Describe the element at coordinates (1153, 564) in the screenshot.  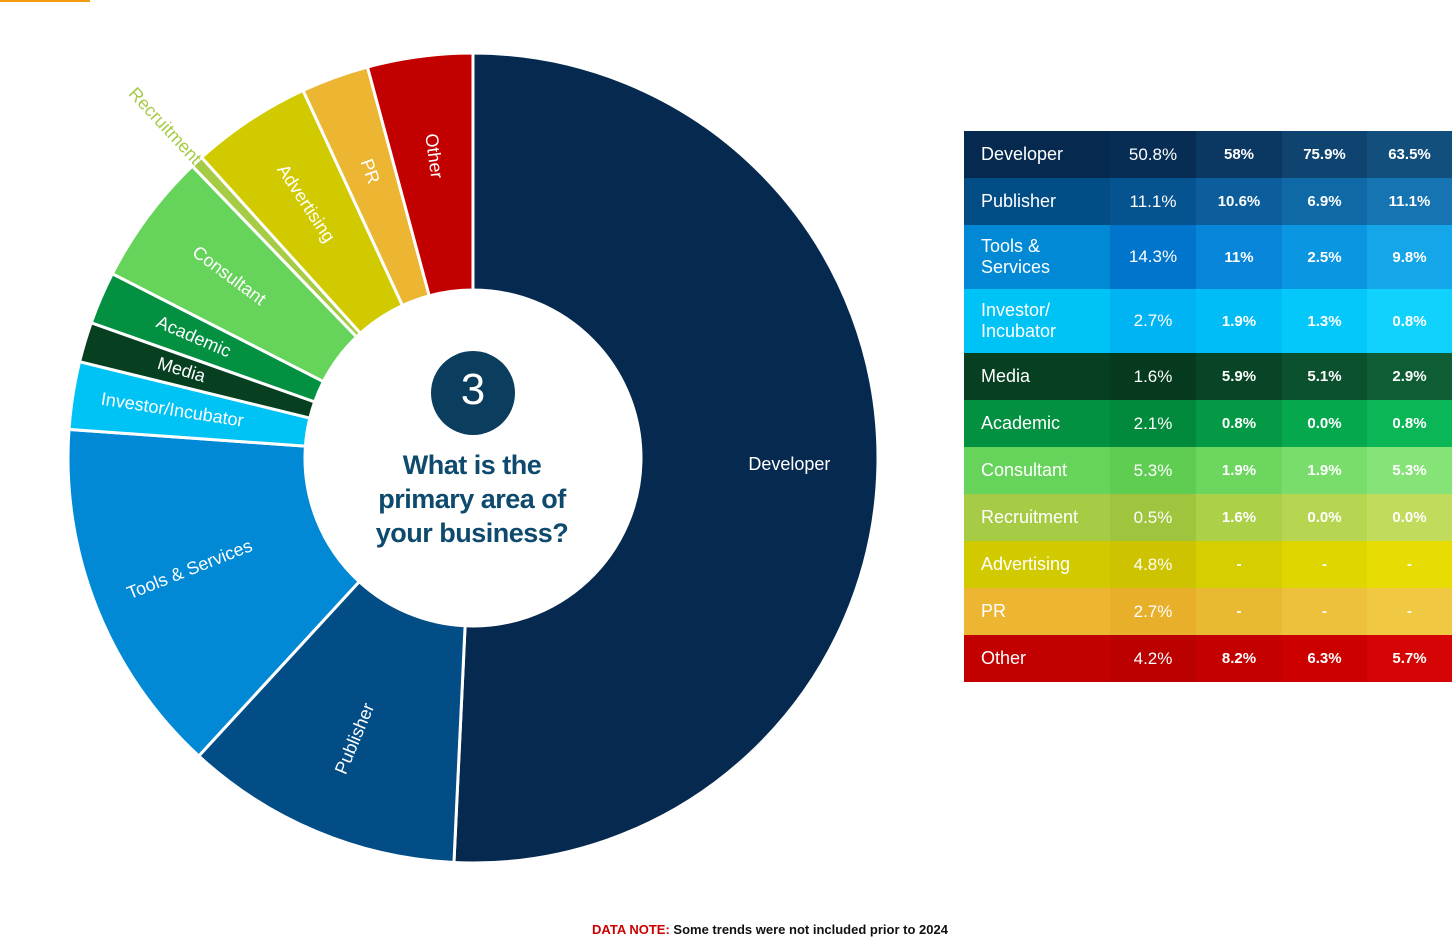
I see `cell-2024: 4.8%` at that location.